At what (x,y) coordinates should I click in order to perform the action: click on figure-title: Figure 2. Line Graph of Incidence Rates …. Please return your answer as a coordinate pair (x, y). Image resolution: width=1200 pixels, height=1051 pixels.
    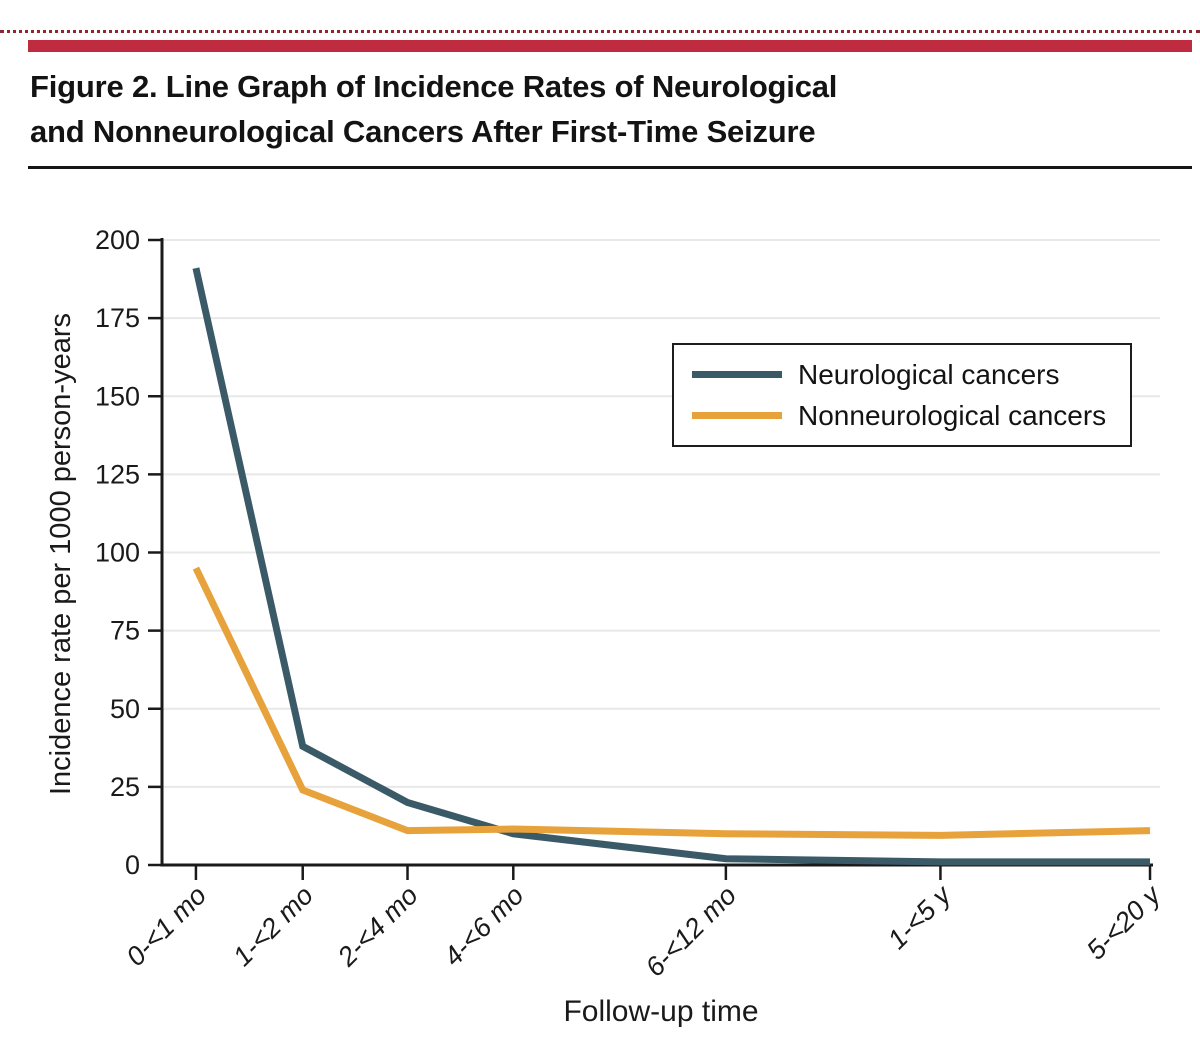
    Looking at the image, I should click on (580, 109).